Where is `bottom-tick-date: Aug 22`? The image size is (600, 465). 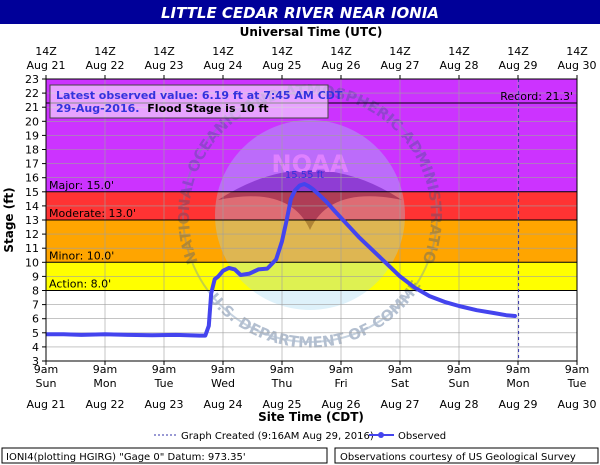 bottom-tick-date: Aug 22 is located at coordinates (105, 404).